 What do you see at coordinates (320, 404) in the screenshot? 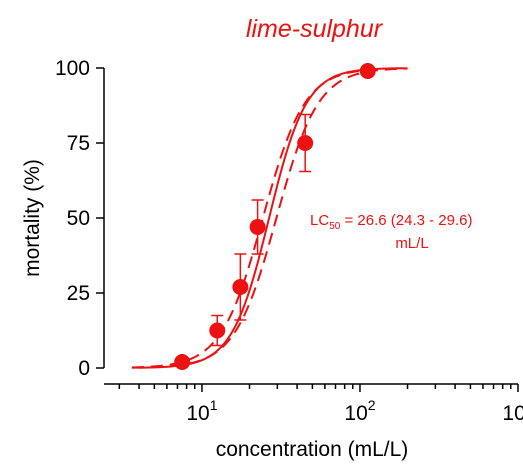
I see `x-axis-ticks: 101102103` at bounding box center [320, 404].